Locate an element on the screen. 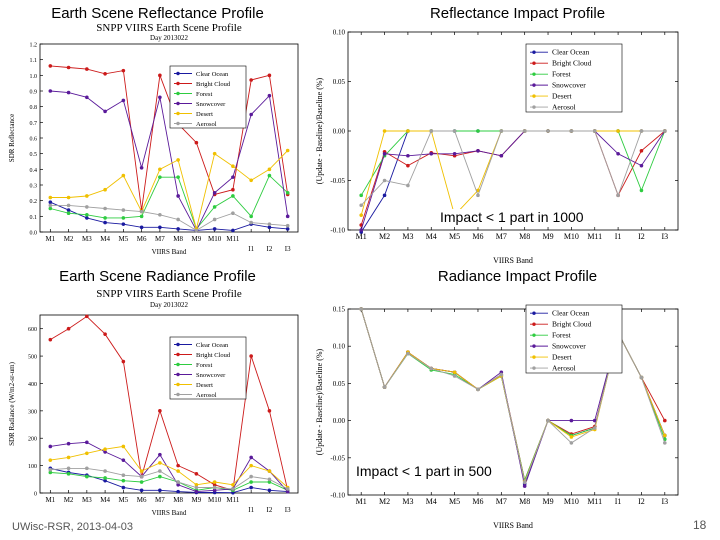 This screenshot has height=540, width=720. y-tick-label: 0.5 is located at coordinates (34, 155).